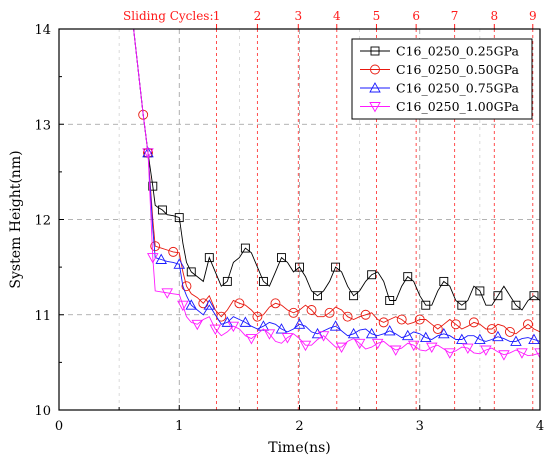 The width and height of the screenshot is (550, 471). Describe the element at coordinates (42, 411) in the screenshot. I see `y-tick-label: 10` at that location.